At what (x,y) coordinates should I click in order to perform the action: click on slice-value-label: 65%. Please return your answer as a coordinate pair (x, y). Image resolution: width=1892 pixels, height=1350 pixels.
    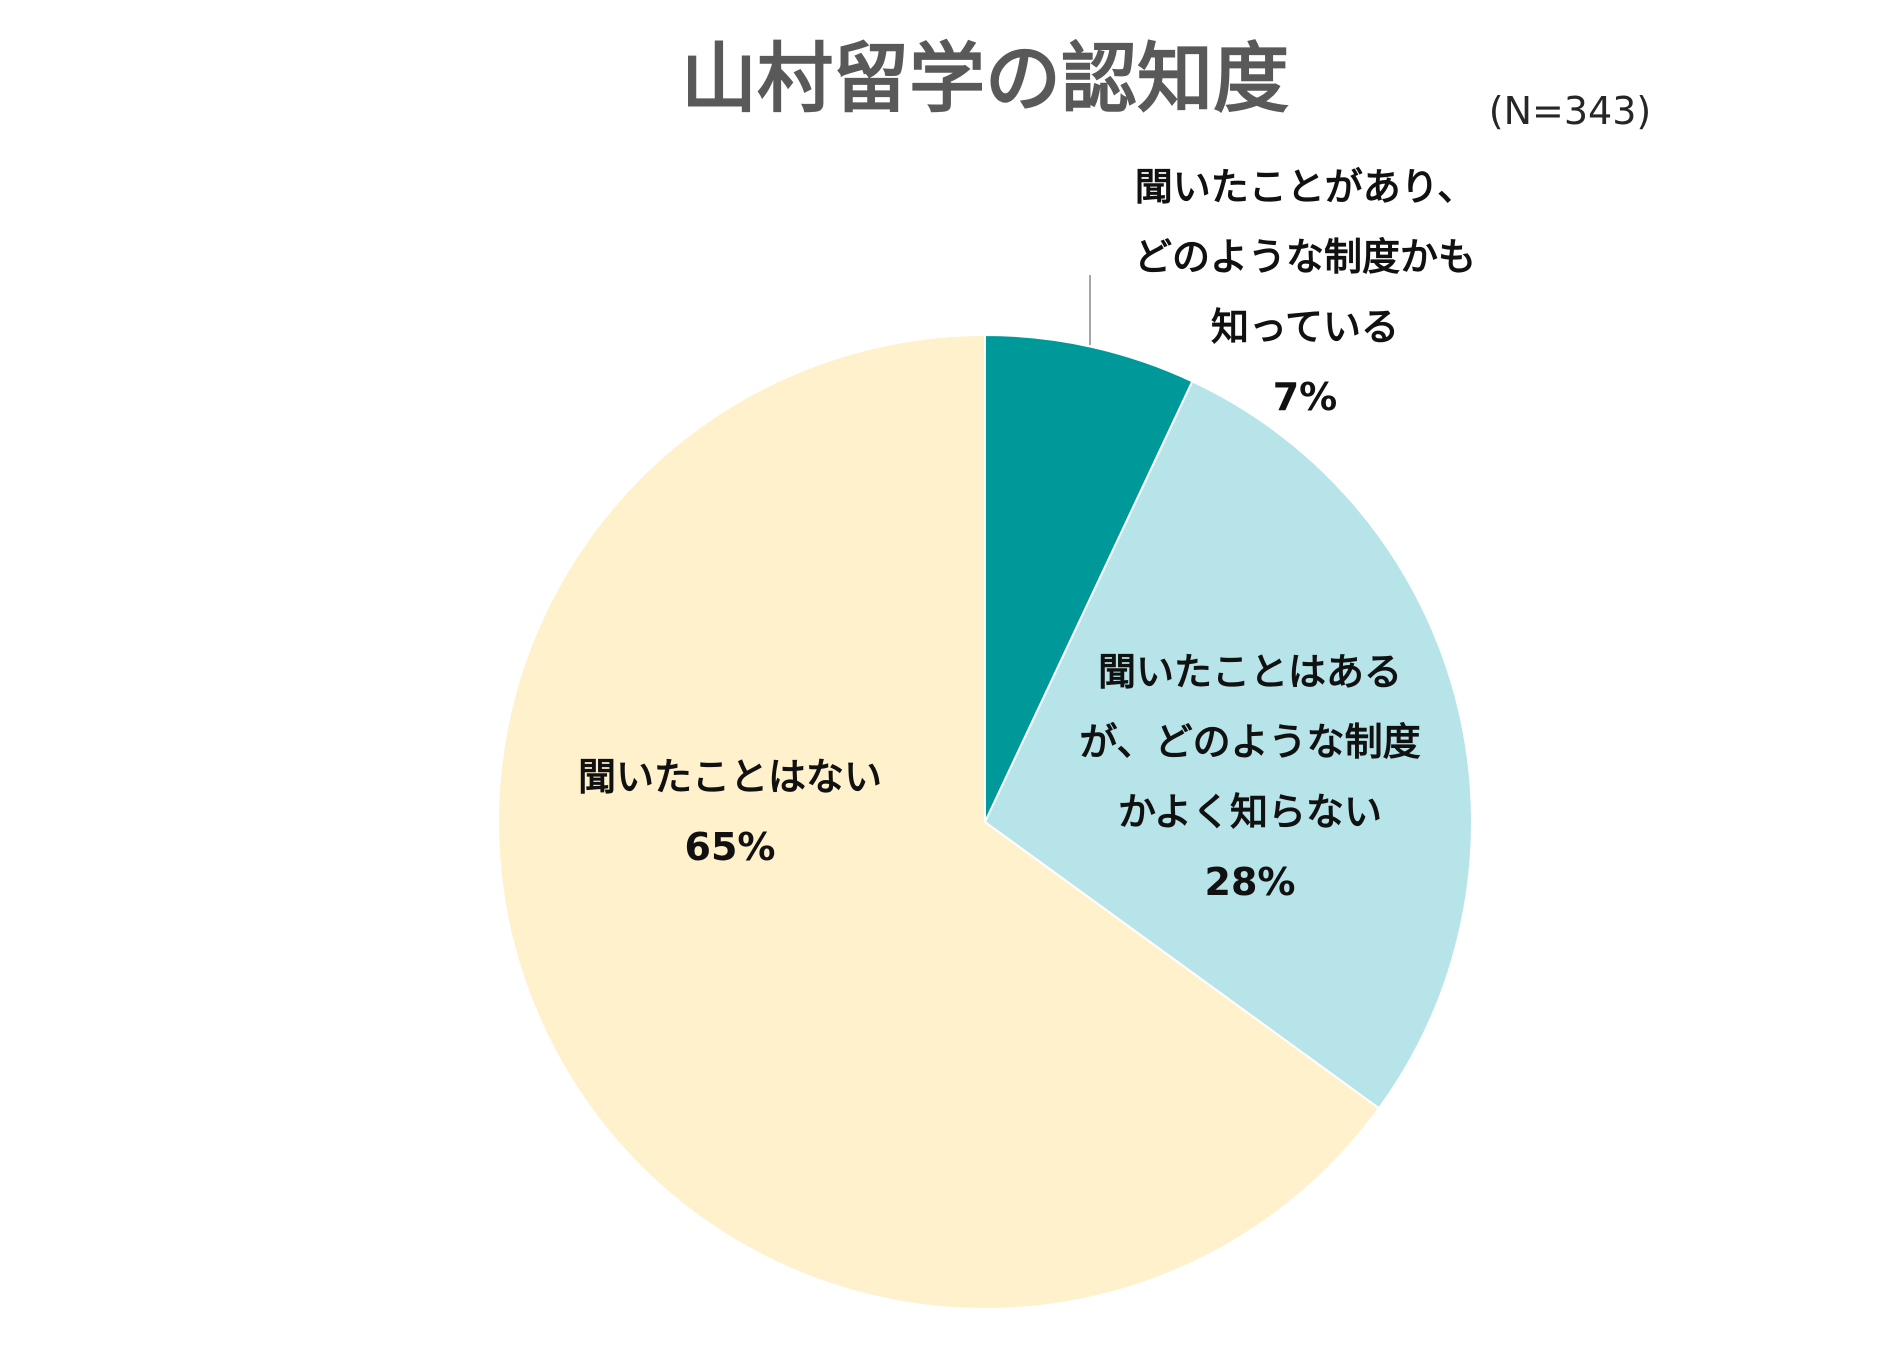
    Looking at the image, I should click on (730, 847).